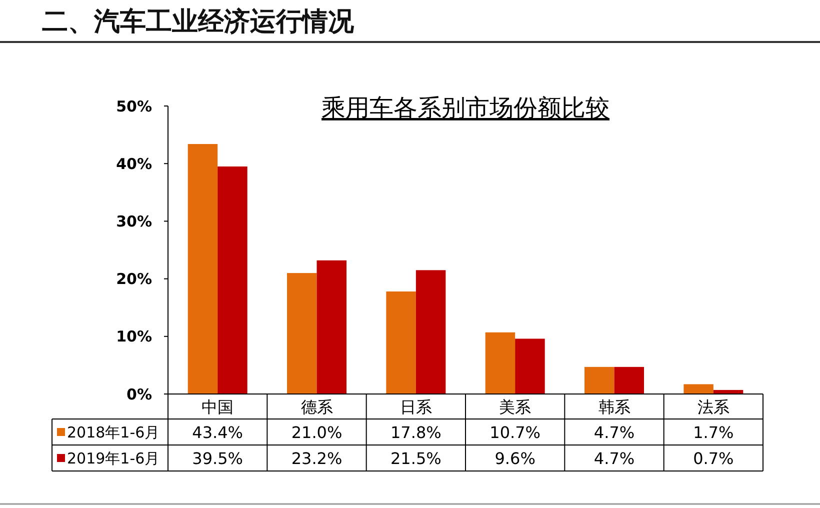  What do you see at coordinates (113, 459) in the screenshot?
I see `legend-label: 2019年1-6月` at bounding box center [113, 459].